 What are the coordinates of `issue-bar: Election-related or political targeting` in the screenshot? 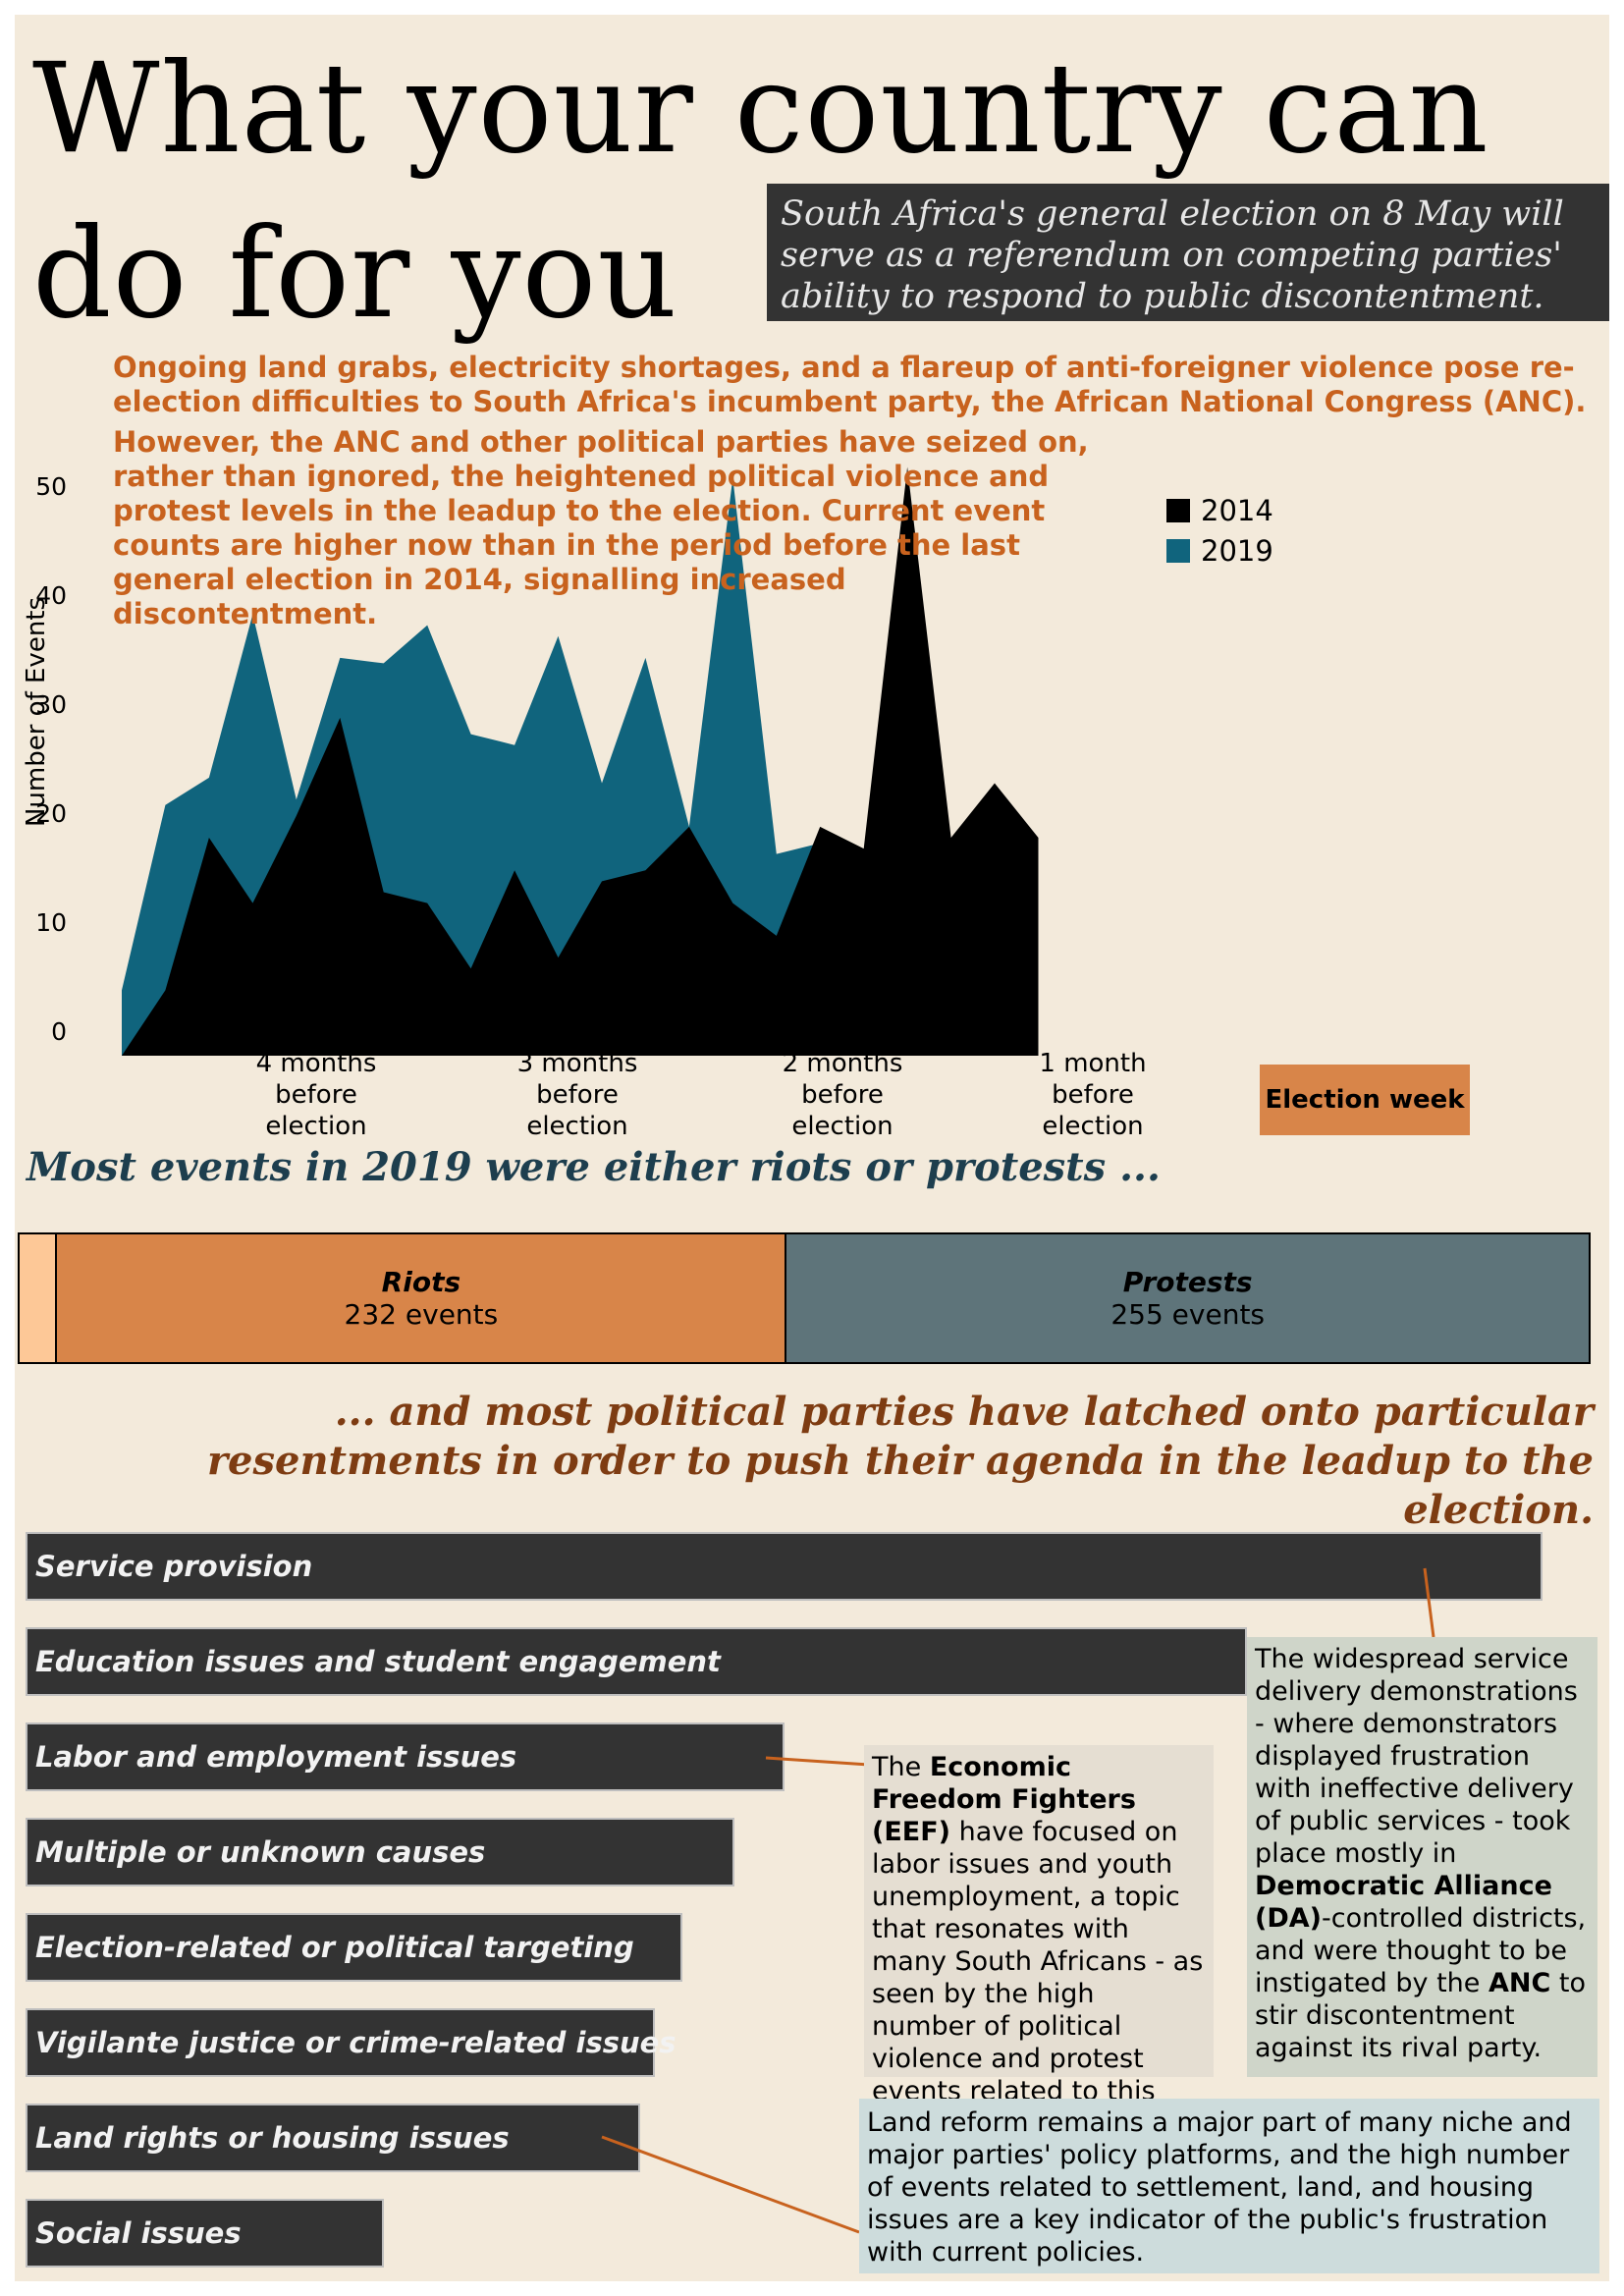 It's located at (354, 1947).